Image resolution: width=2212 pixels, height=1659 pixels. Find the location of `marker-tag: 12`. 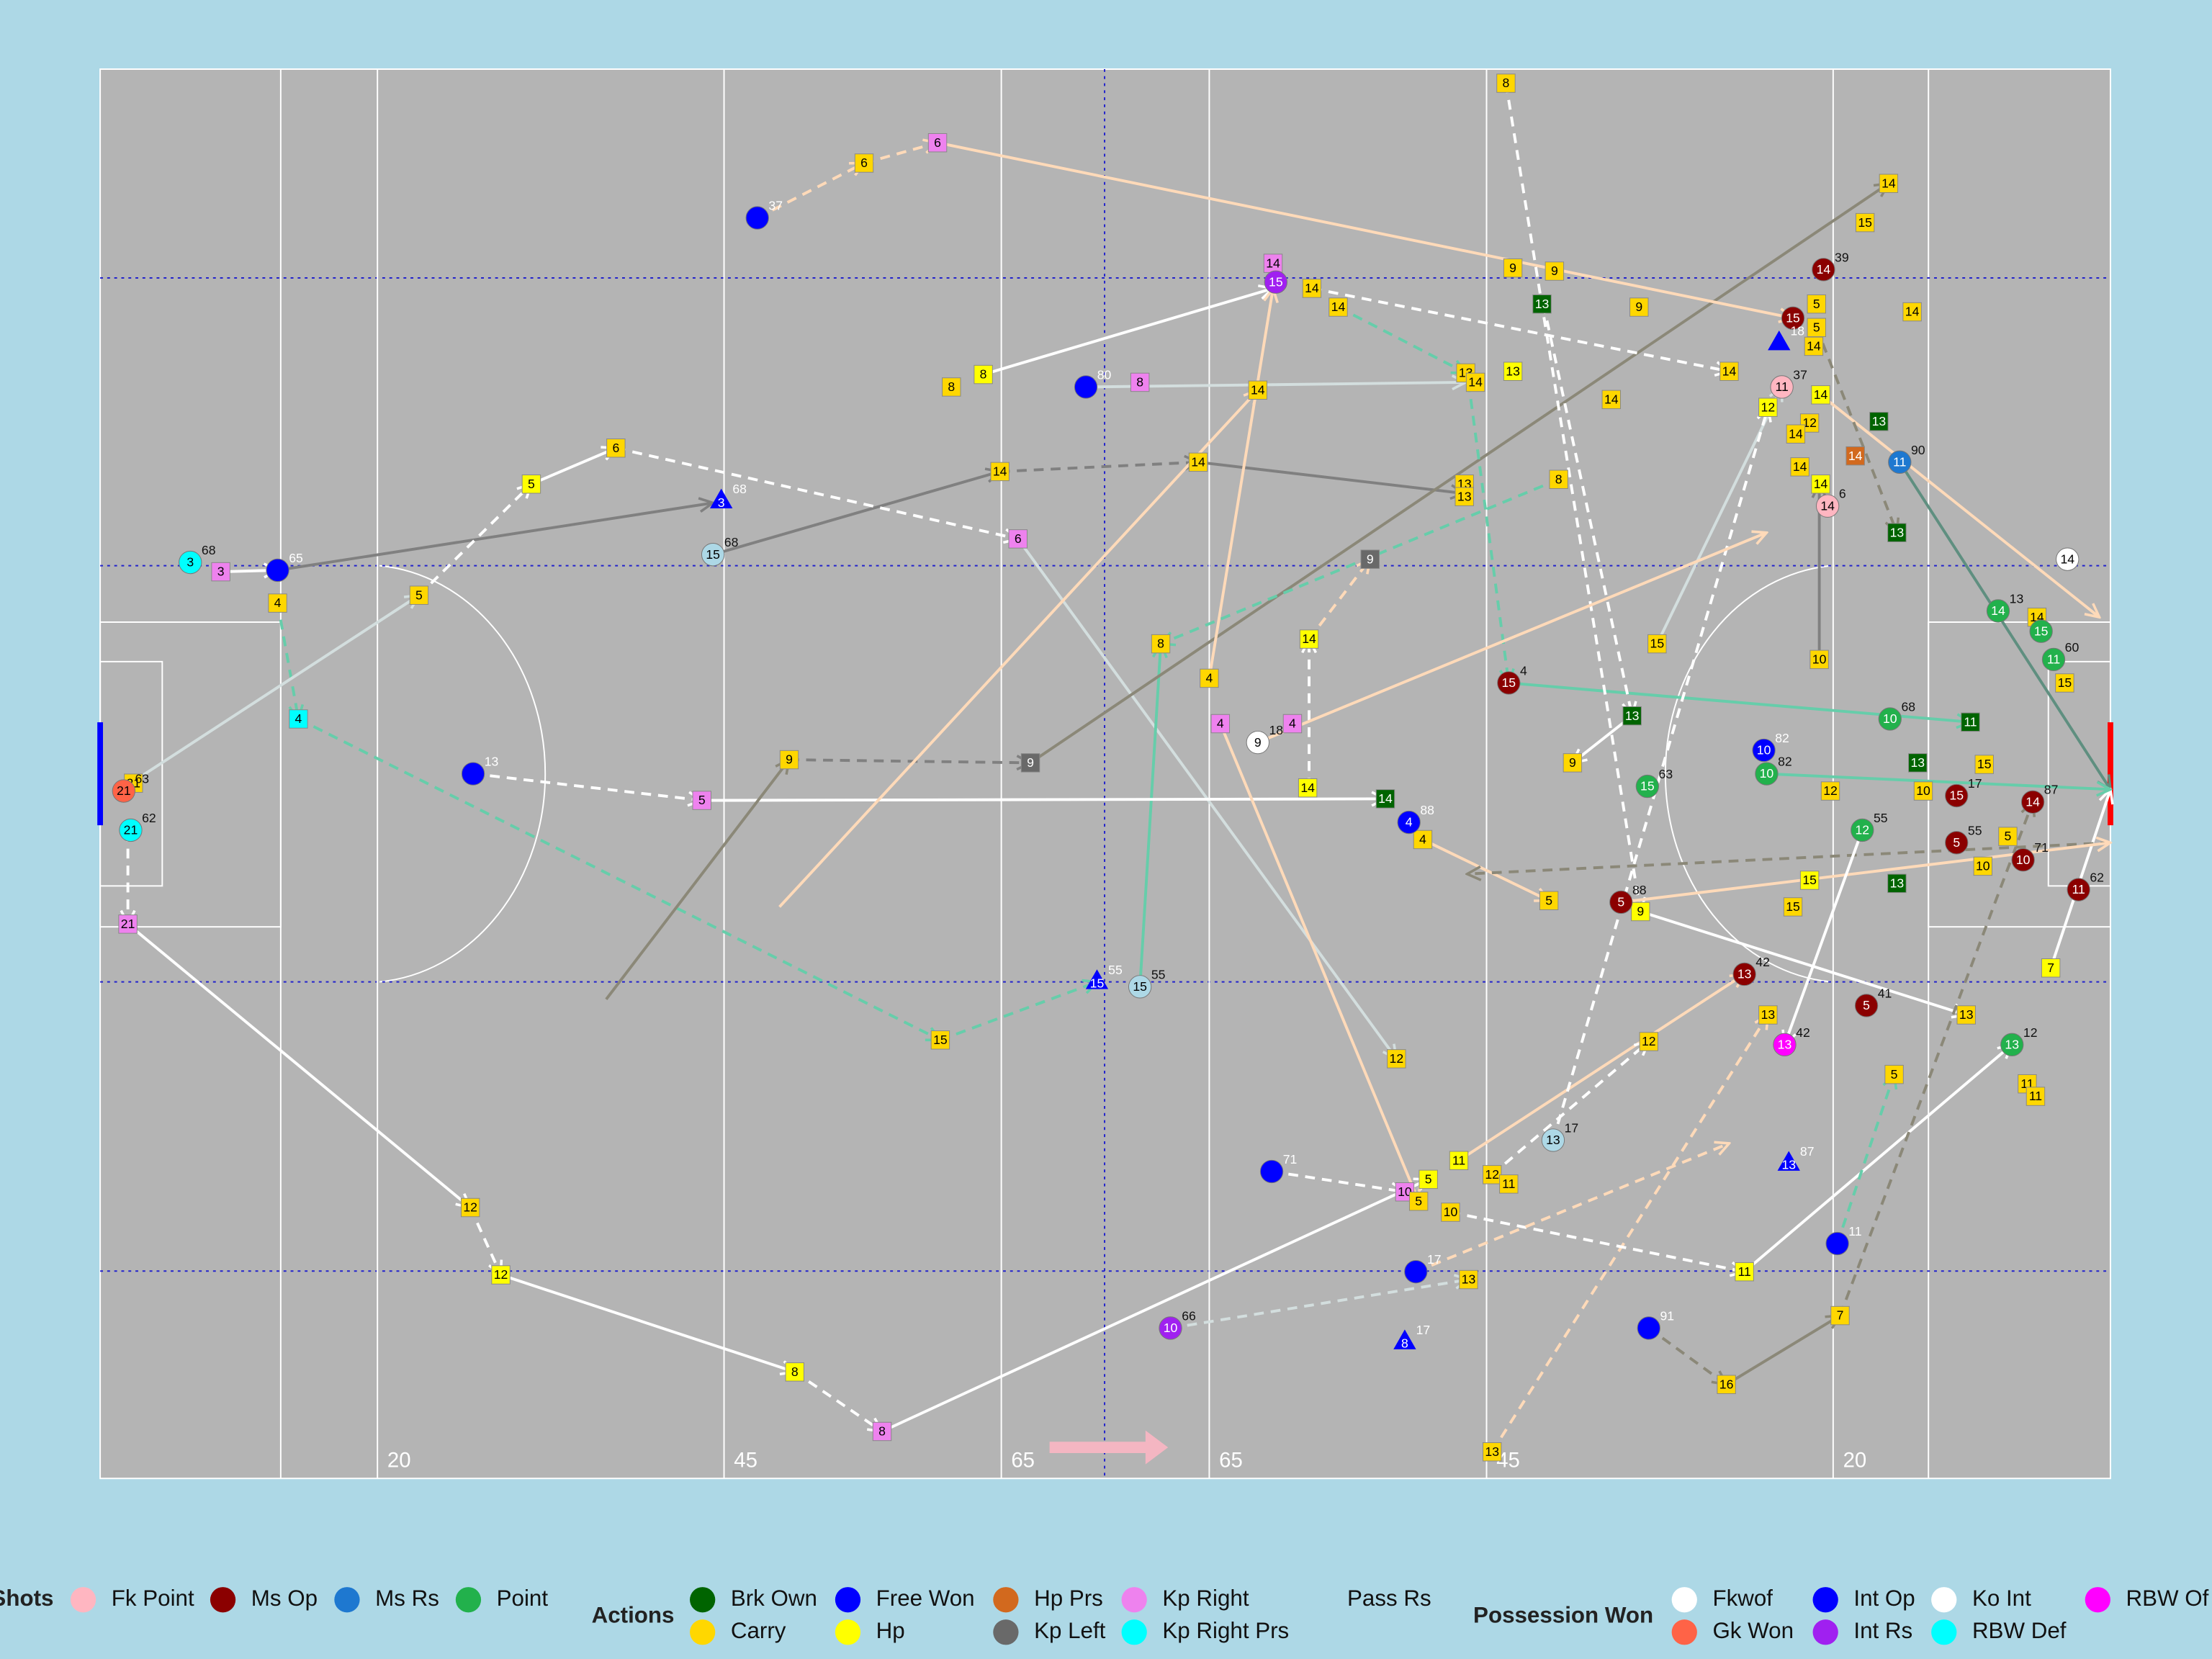

marker-tag: 12 is located at coordinates (2031, 1032).